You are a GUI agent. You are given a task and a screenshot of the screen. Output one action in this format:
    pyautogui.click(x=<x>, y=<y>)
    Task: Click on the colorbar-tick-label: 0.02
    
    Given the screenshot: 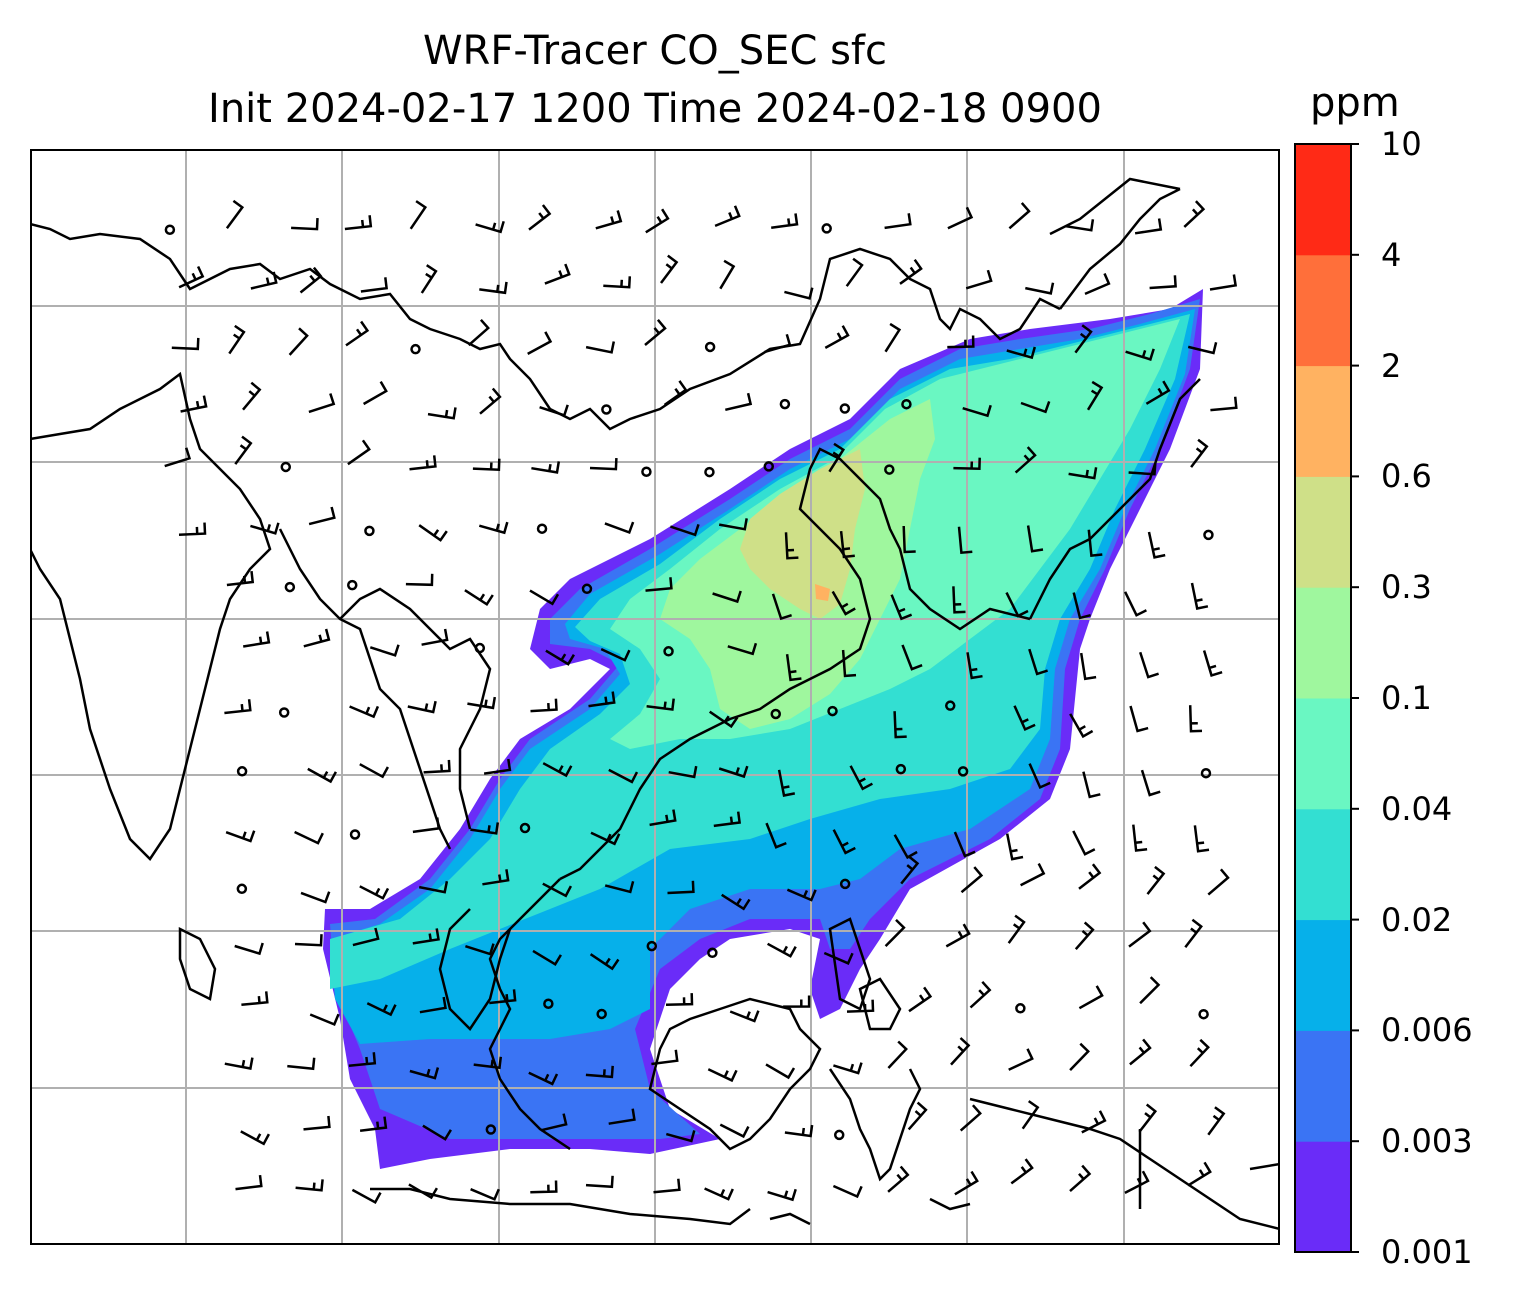 What is the action you would take?
    pyautogui.click(x=1417, y=919)
    